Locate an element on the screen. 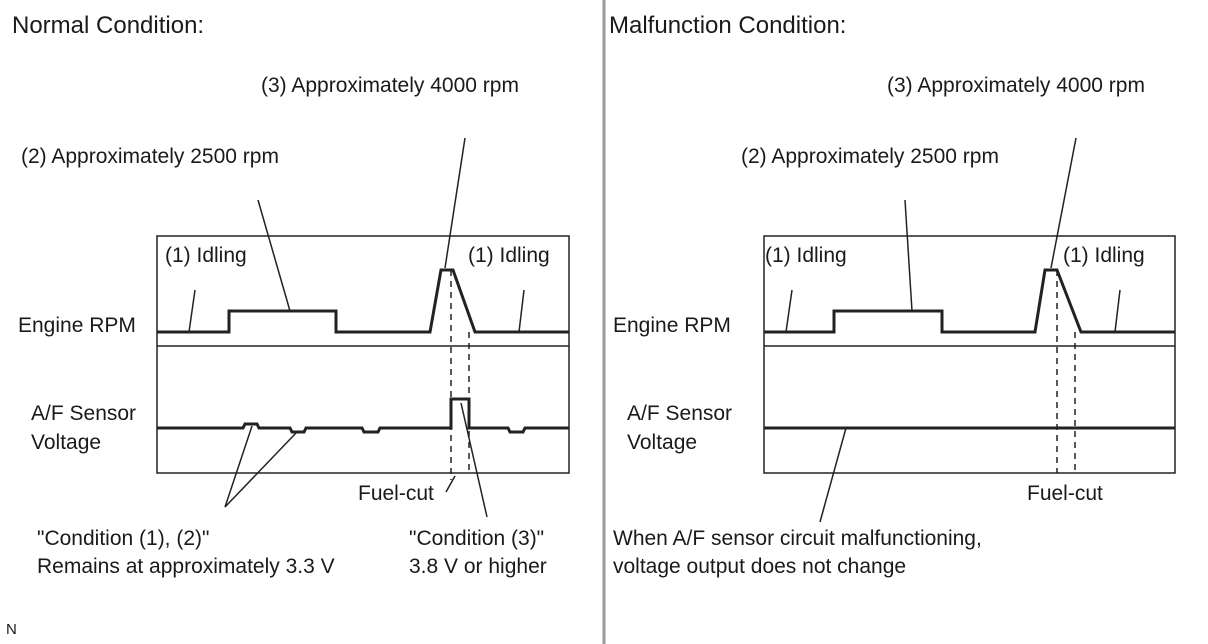 This screenshot has height=644, width=1208. malfunction-note-line2: voltage output does not change is located at coordinates (760, 566).